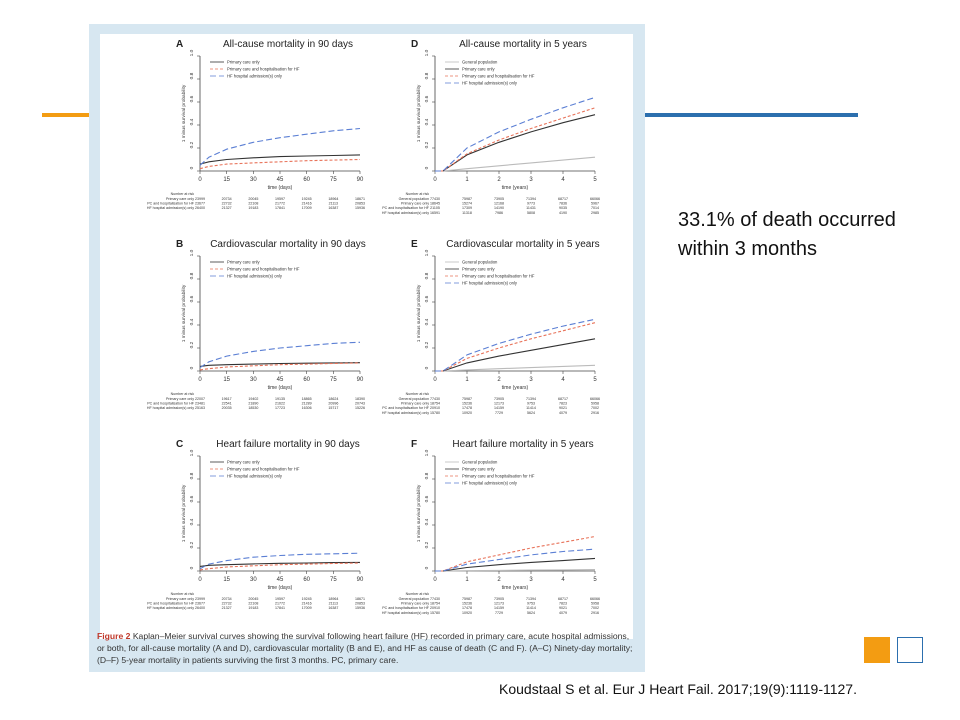 This screenshot has height=720, width=960. Describe the element at coordinates (307, 604) in the screenshot. I see `panel-c-risk-value-1-4: 21416` at that location.